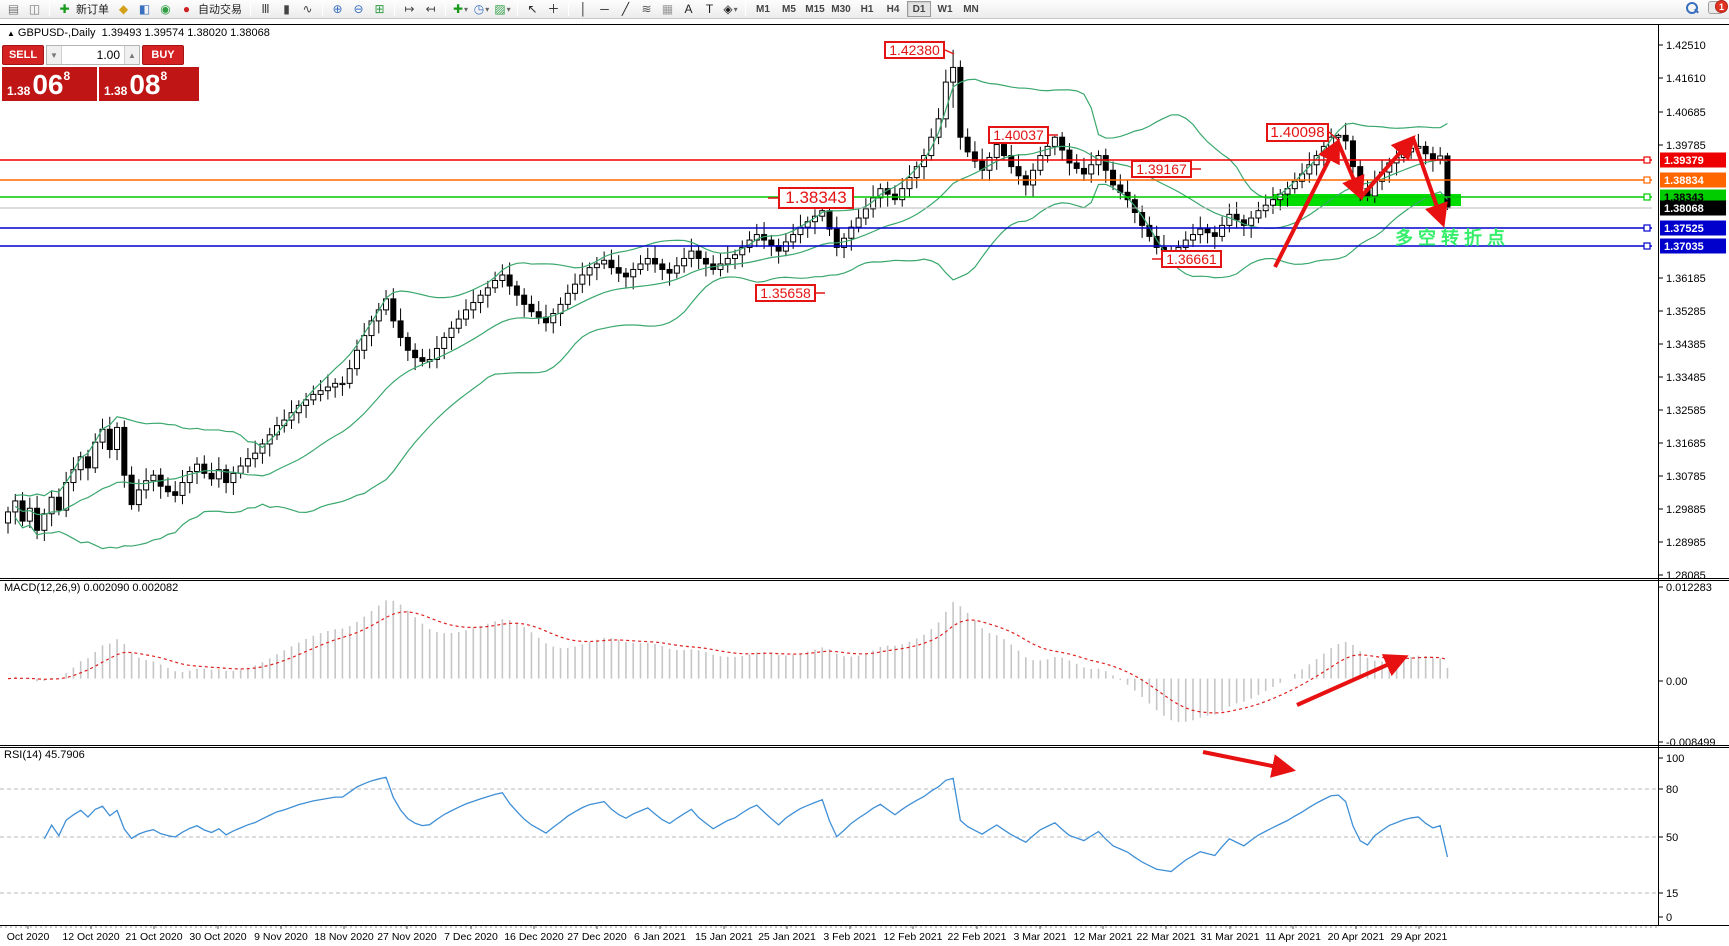 The image size is (1729, 946). Describe the element at coordinates (1672, 838) in the screenshot. I see `rsi-axis-tick: 50` at that location.